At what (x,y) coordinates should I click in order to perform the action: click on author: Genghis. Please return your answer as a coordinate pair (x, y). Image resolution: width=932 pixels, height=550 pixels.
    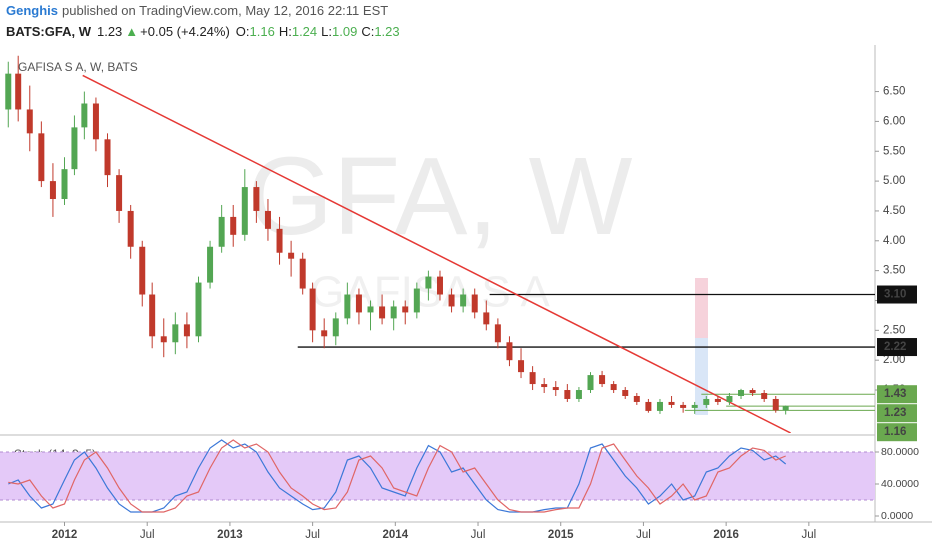
    Looking at the image, I should click on (32, 10).